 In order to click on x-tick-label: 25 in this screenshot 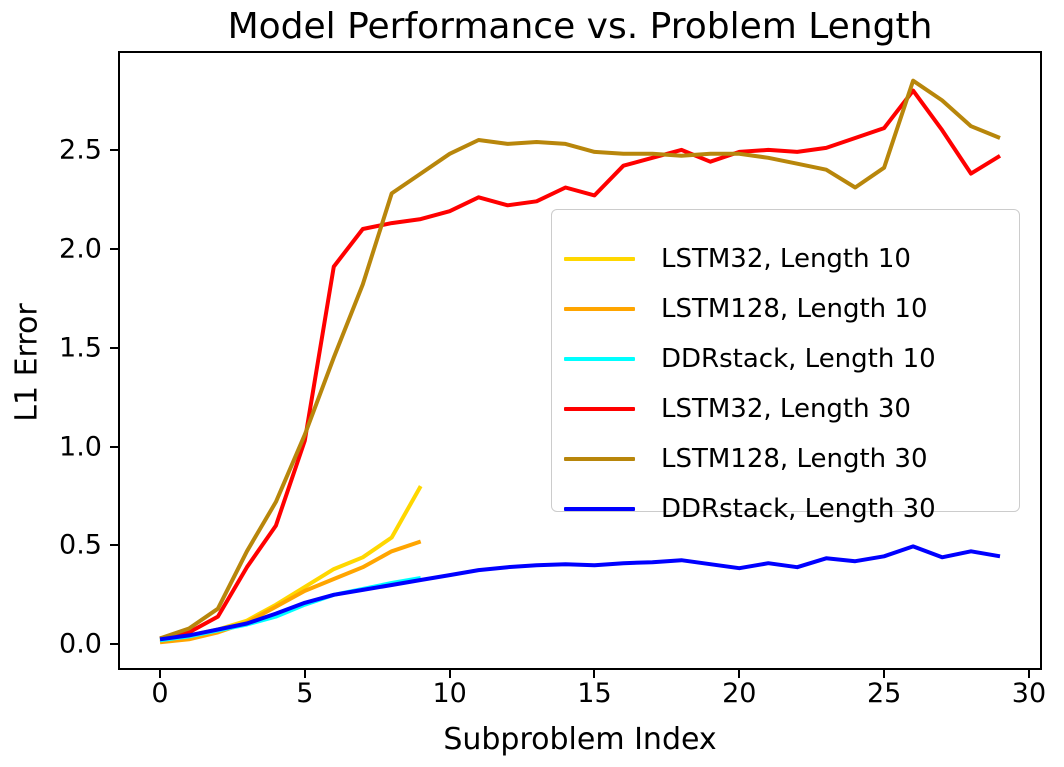, I will do `click(884, 693)`.